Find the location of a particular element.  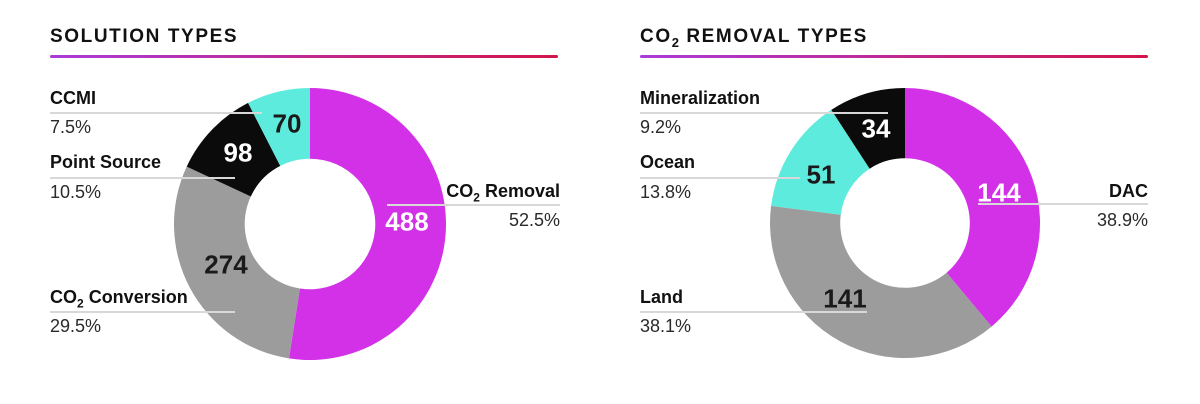

label-ccmi: CCMI is located at coordinates (73, 98).